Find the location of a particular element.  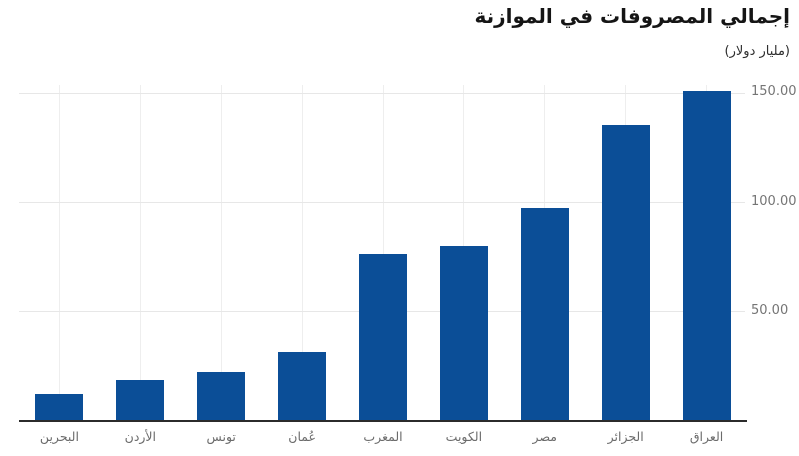

x-axis-category-label: البحرين is located at coordinates (59, 436).